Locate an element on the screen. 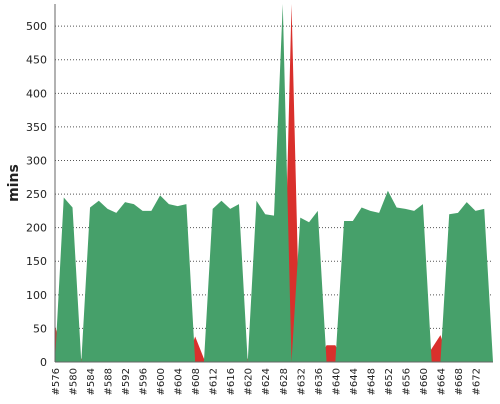  y-tick-label: 350 is located at coordinates (36, 127).